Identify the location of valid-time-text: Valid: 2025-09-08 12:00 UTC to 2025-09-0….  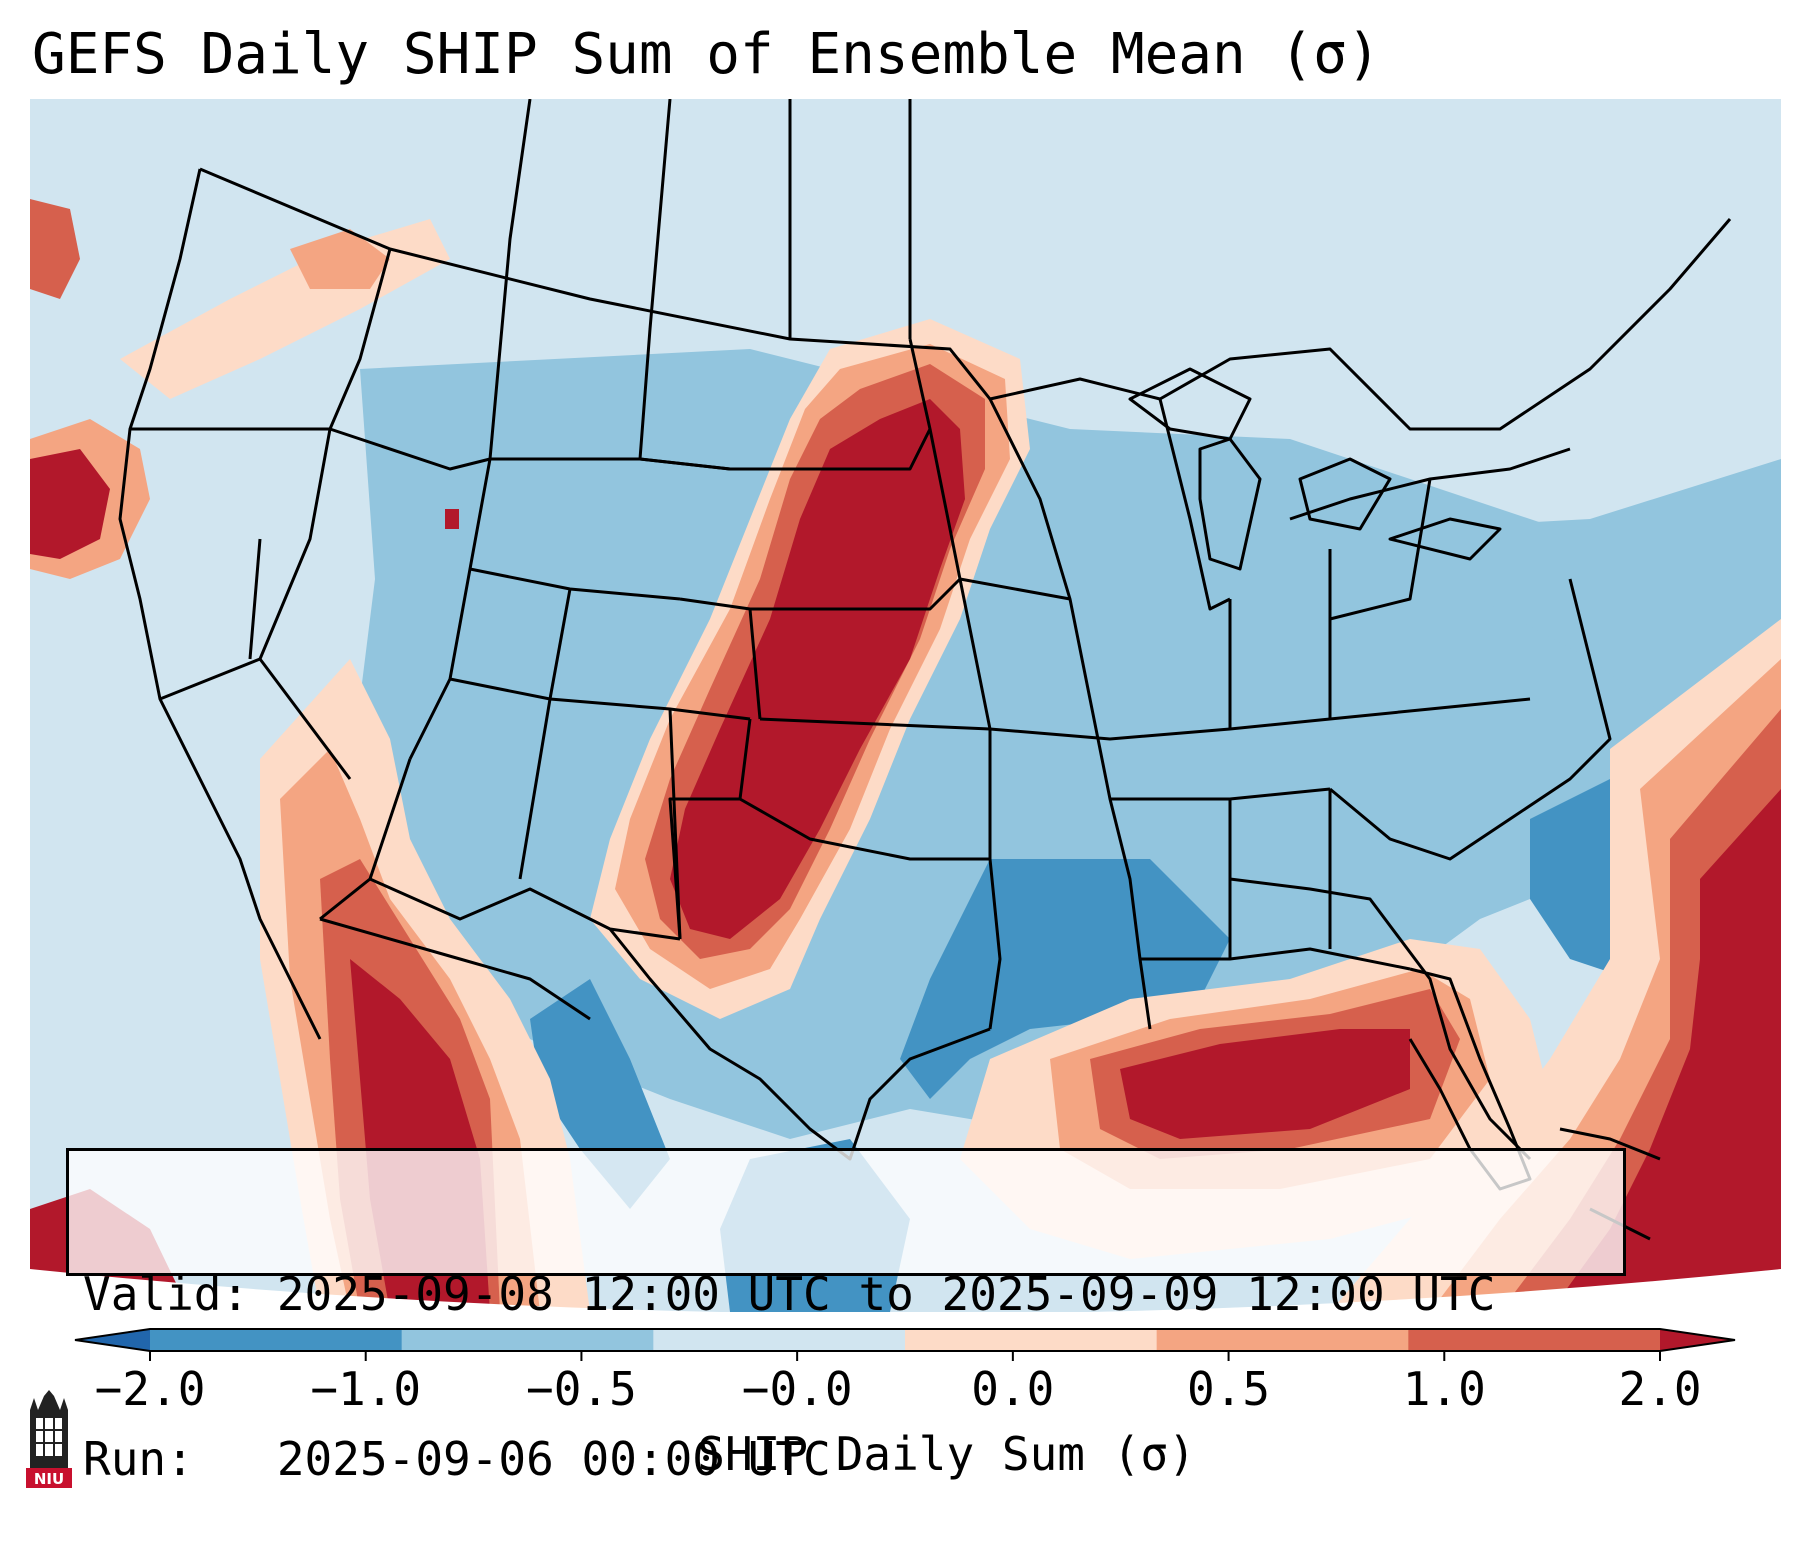
(789, 1294).